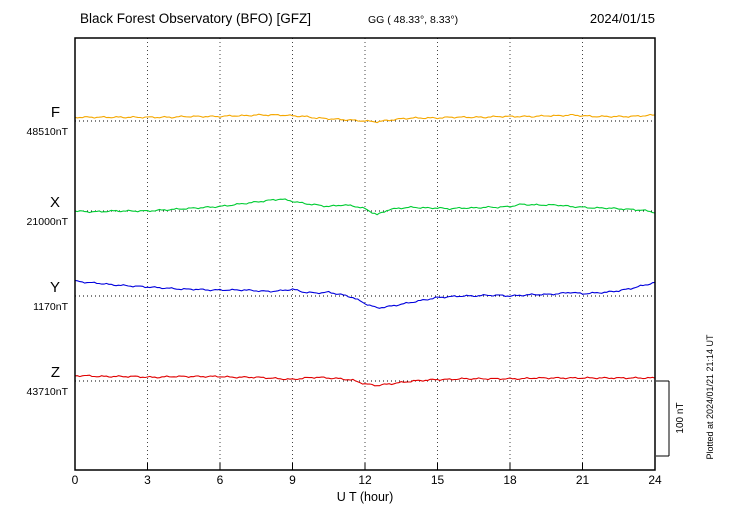 The image size is (730, 520). I want to click on plot-date: 2024/01/15, so click(622, 18).